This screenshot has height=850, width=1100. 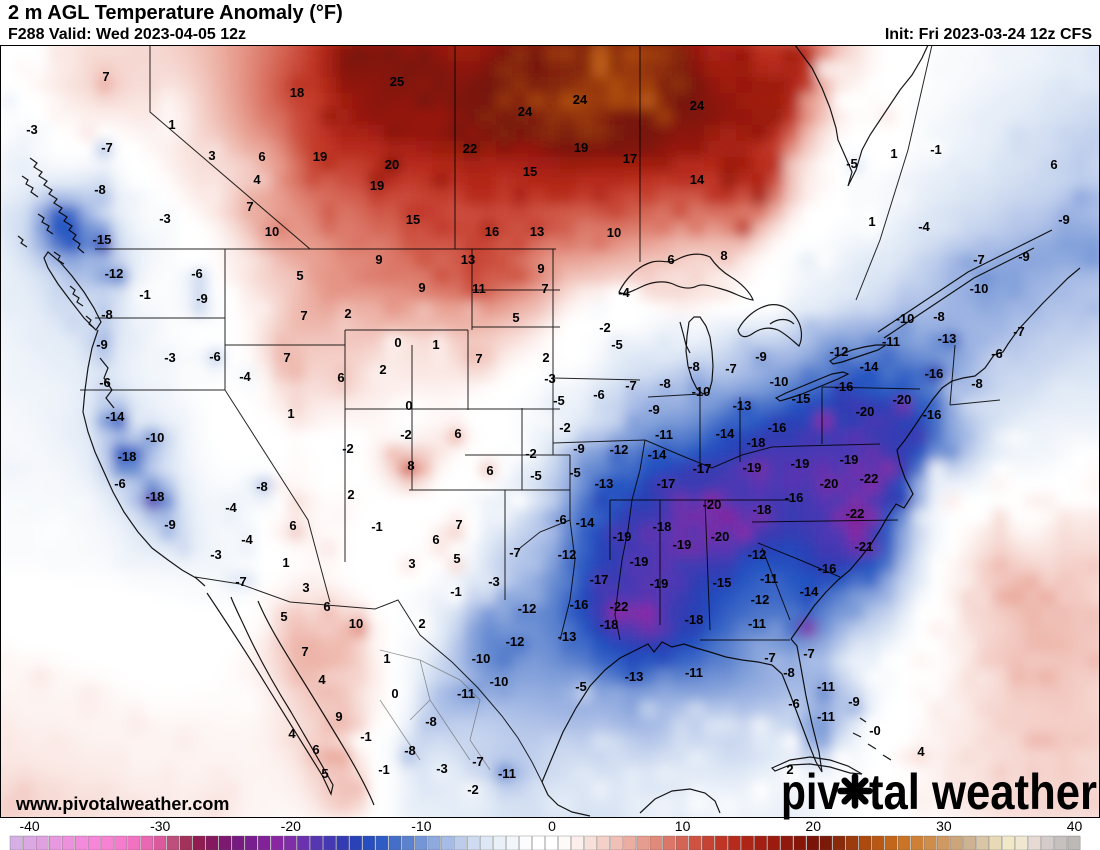 I want to click on svg-text: 2, so click(x=789, y=769).